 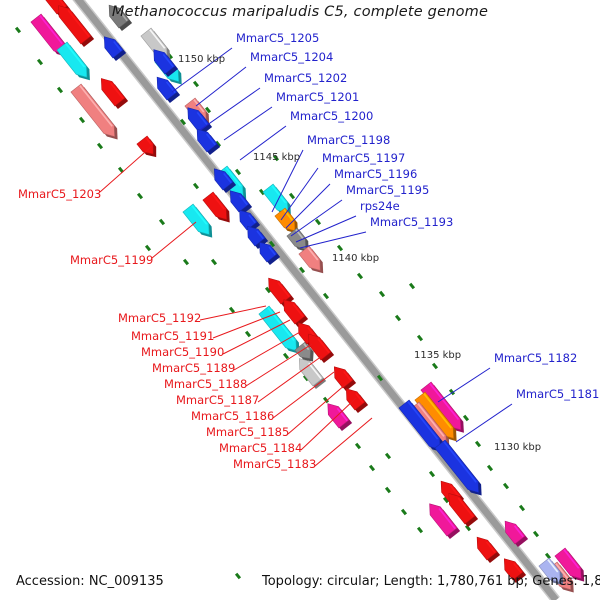 I want to click on gene-label-mmarc5-1193: MmarC5_1193, so click(x=412, y=222).